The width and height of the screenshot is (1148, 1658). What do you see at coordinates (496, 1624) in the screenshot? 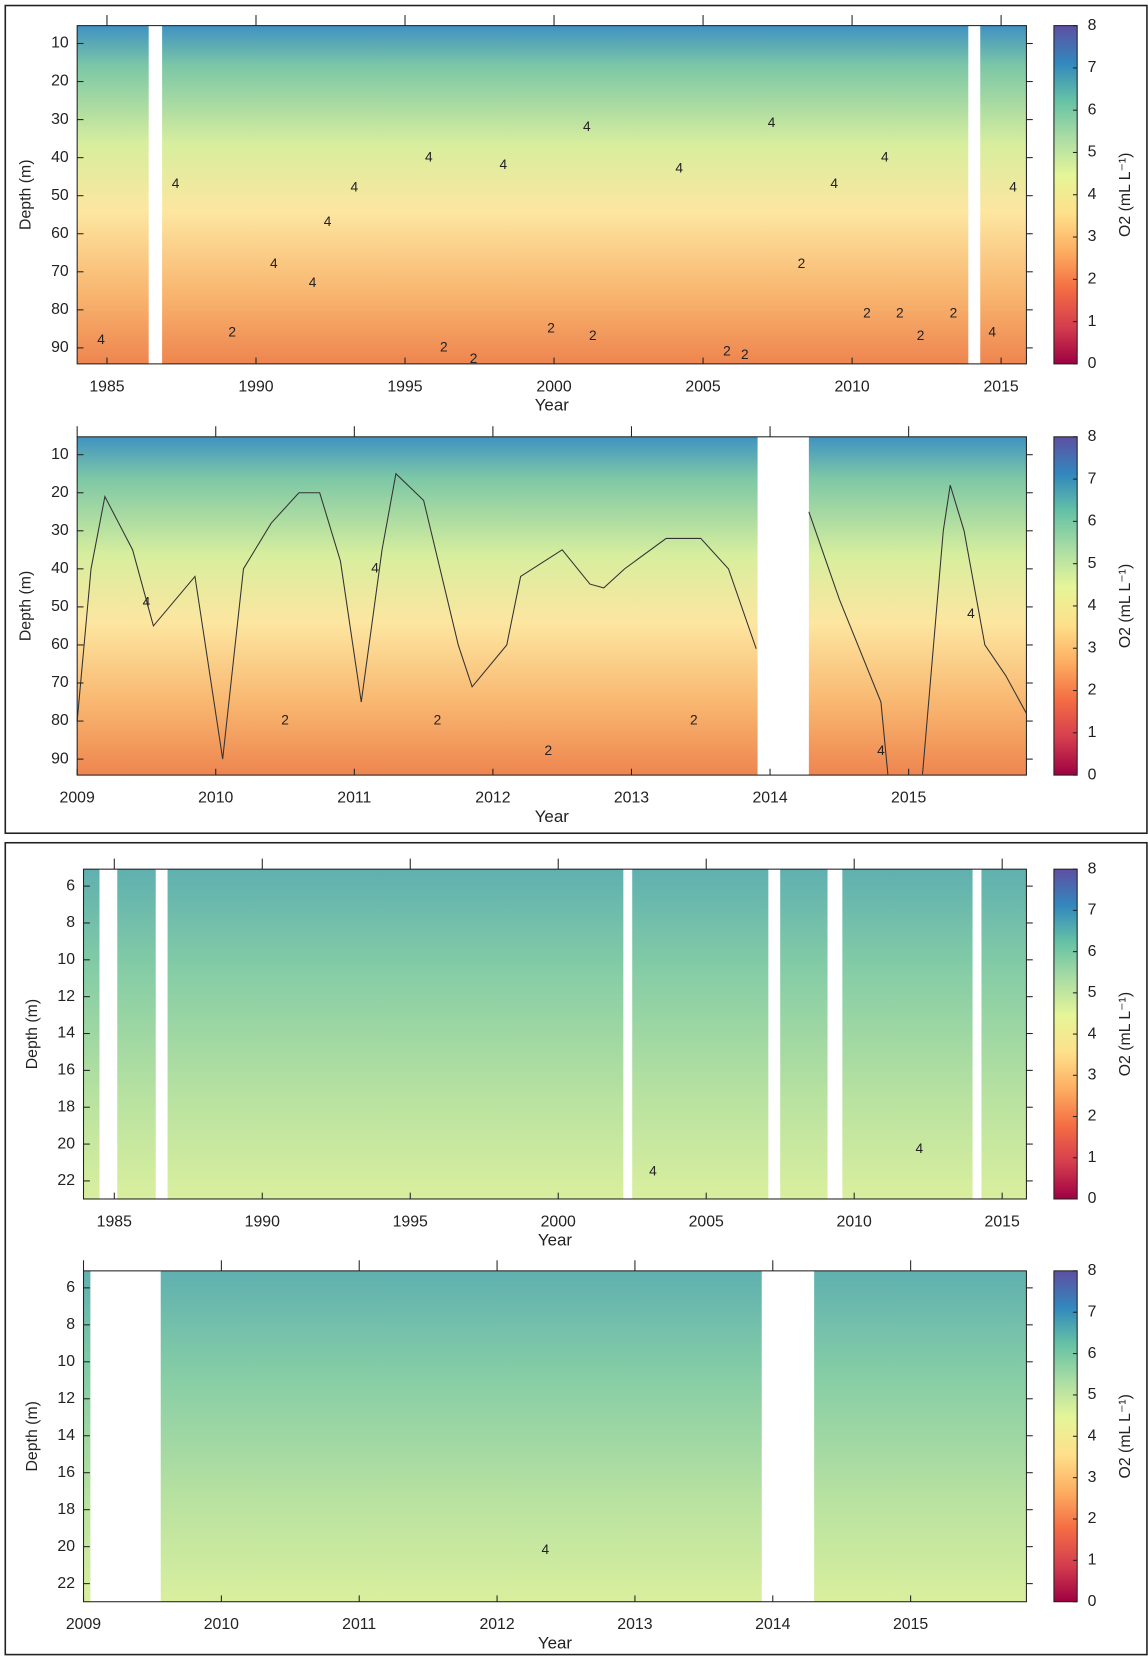
I see `x-tick-label: 2012` at bounding box center [496, 1624].